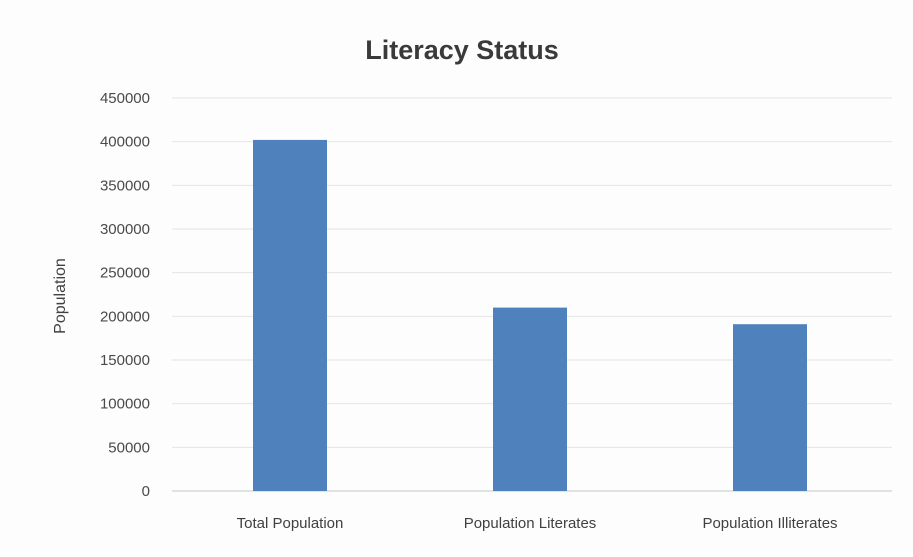 The width and height of the screenshot is (913, 557). What do you see at coordinates (146, 491) in the screenshot?
I see `y-tick-label: 0` at bounding box center [146, 491].